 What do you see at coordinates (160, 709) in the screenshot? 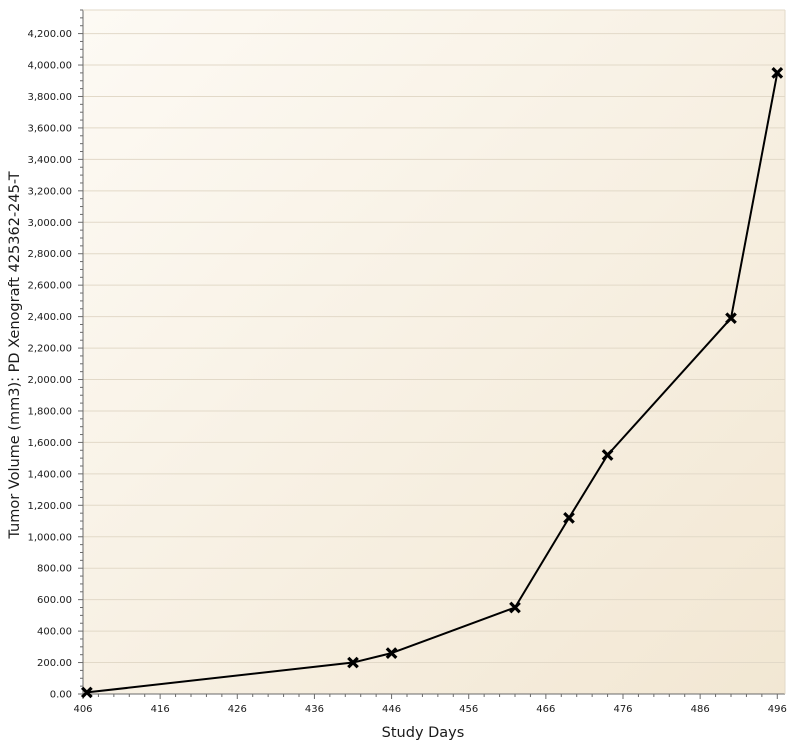
I see `x-tick-label: 416` at bounding box center [160, 709].